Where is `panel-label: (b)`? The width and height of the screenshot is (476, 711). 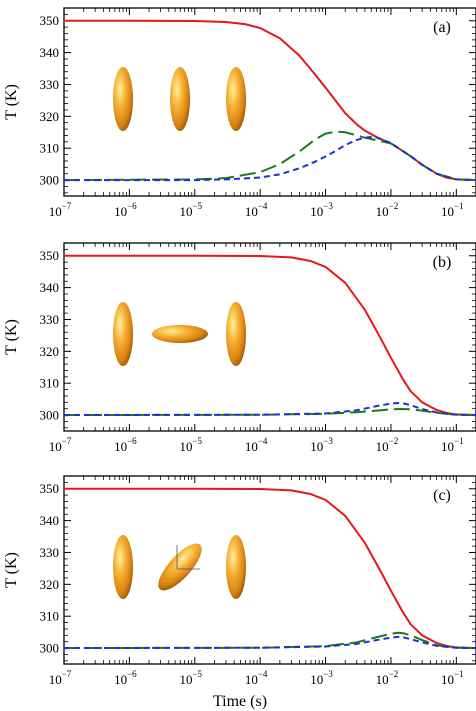
panel-label: (b) is located at coordinates (442, 262).